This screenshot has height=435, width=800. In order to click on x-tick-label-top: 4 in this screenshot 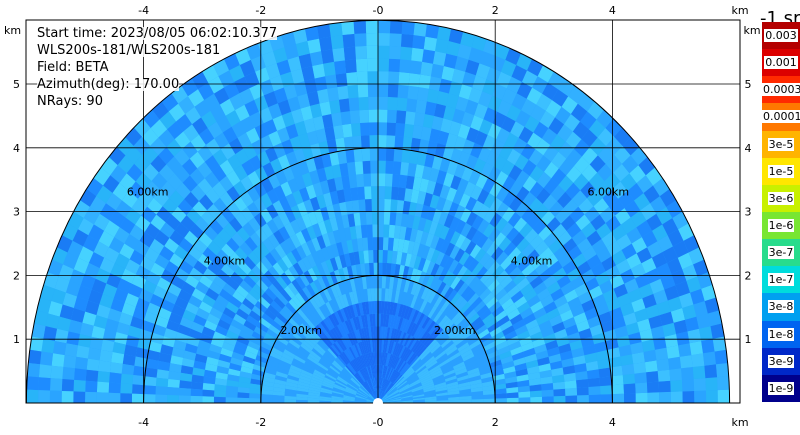, I will do `click(612, 10)`.